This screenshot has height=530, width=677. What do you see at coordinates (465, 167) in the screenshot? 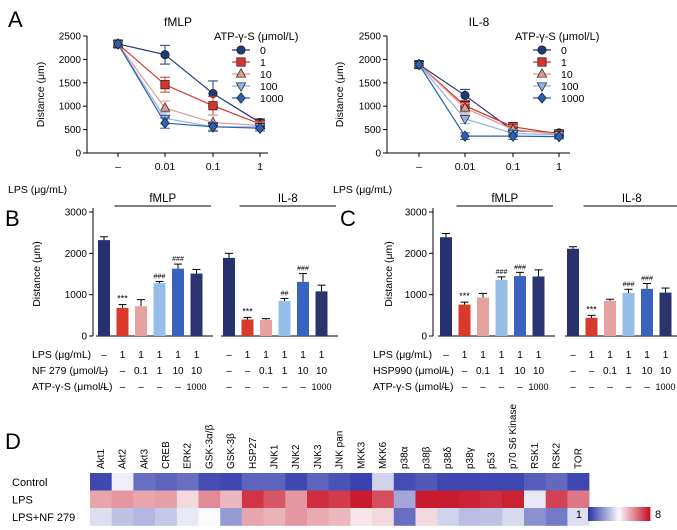
I see `x-tick-label: 0.01` at bounding box center [465, 167].